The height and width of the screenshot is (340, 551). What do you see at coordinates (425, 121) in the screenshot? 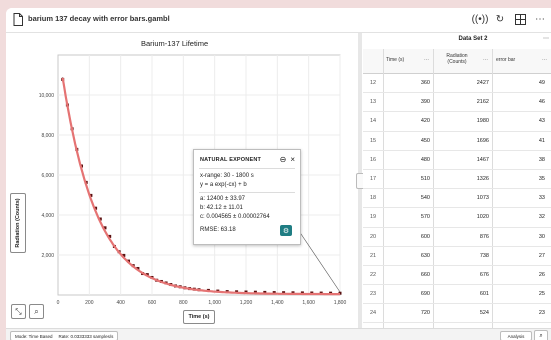
I see `table-cell: 420` at bounding box center [425, 121].